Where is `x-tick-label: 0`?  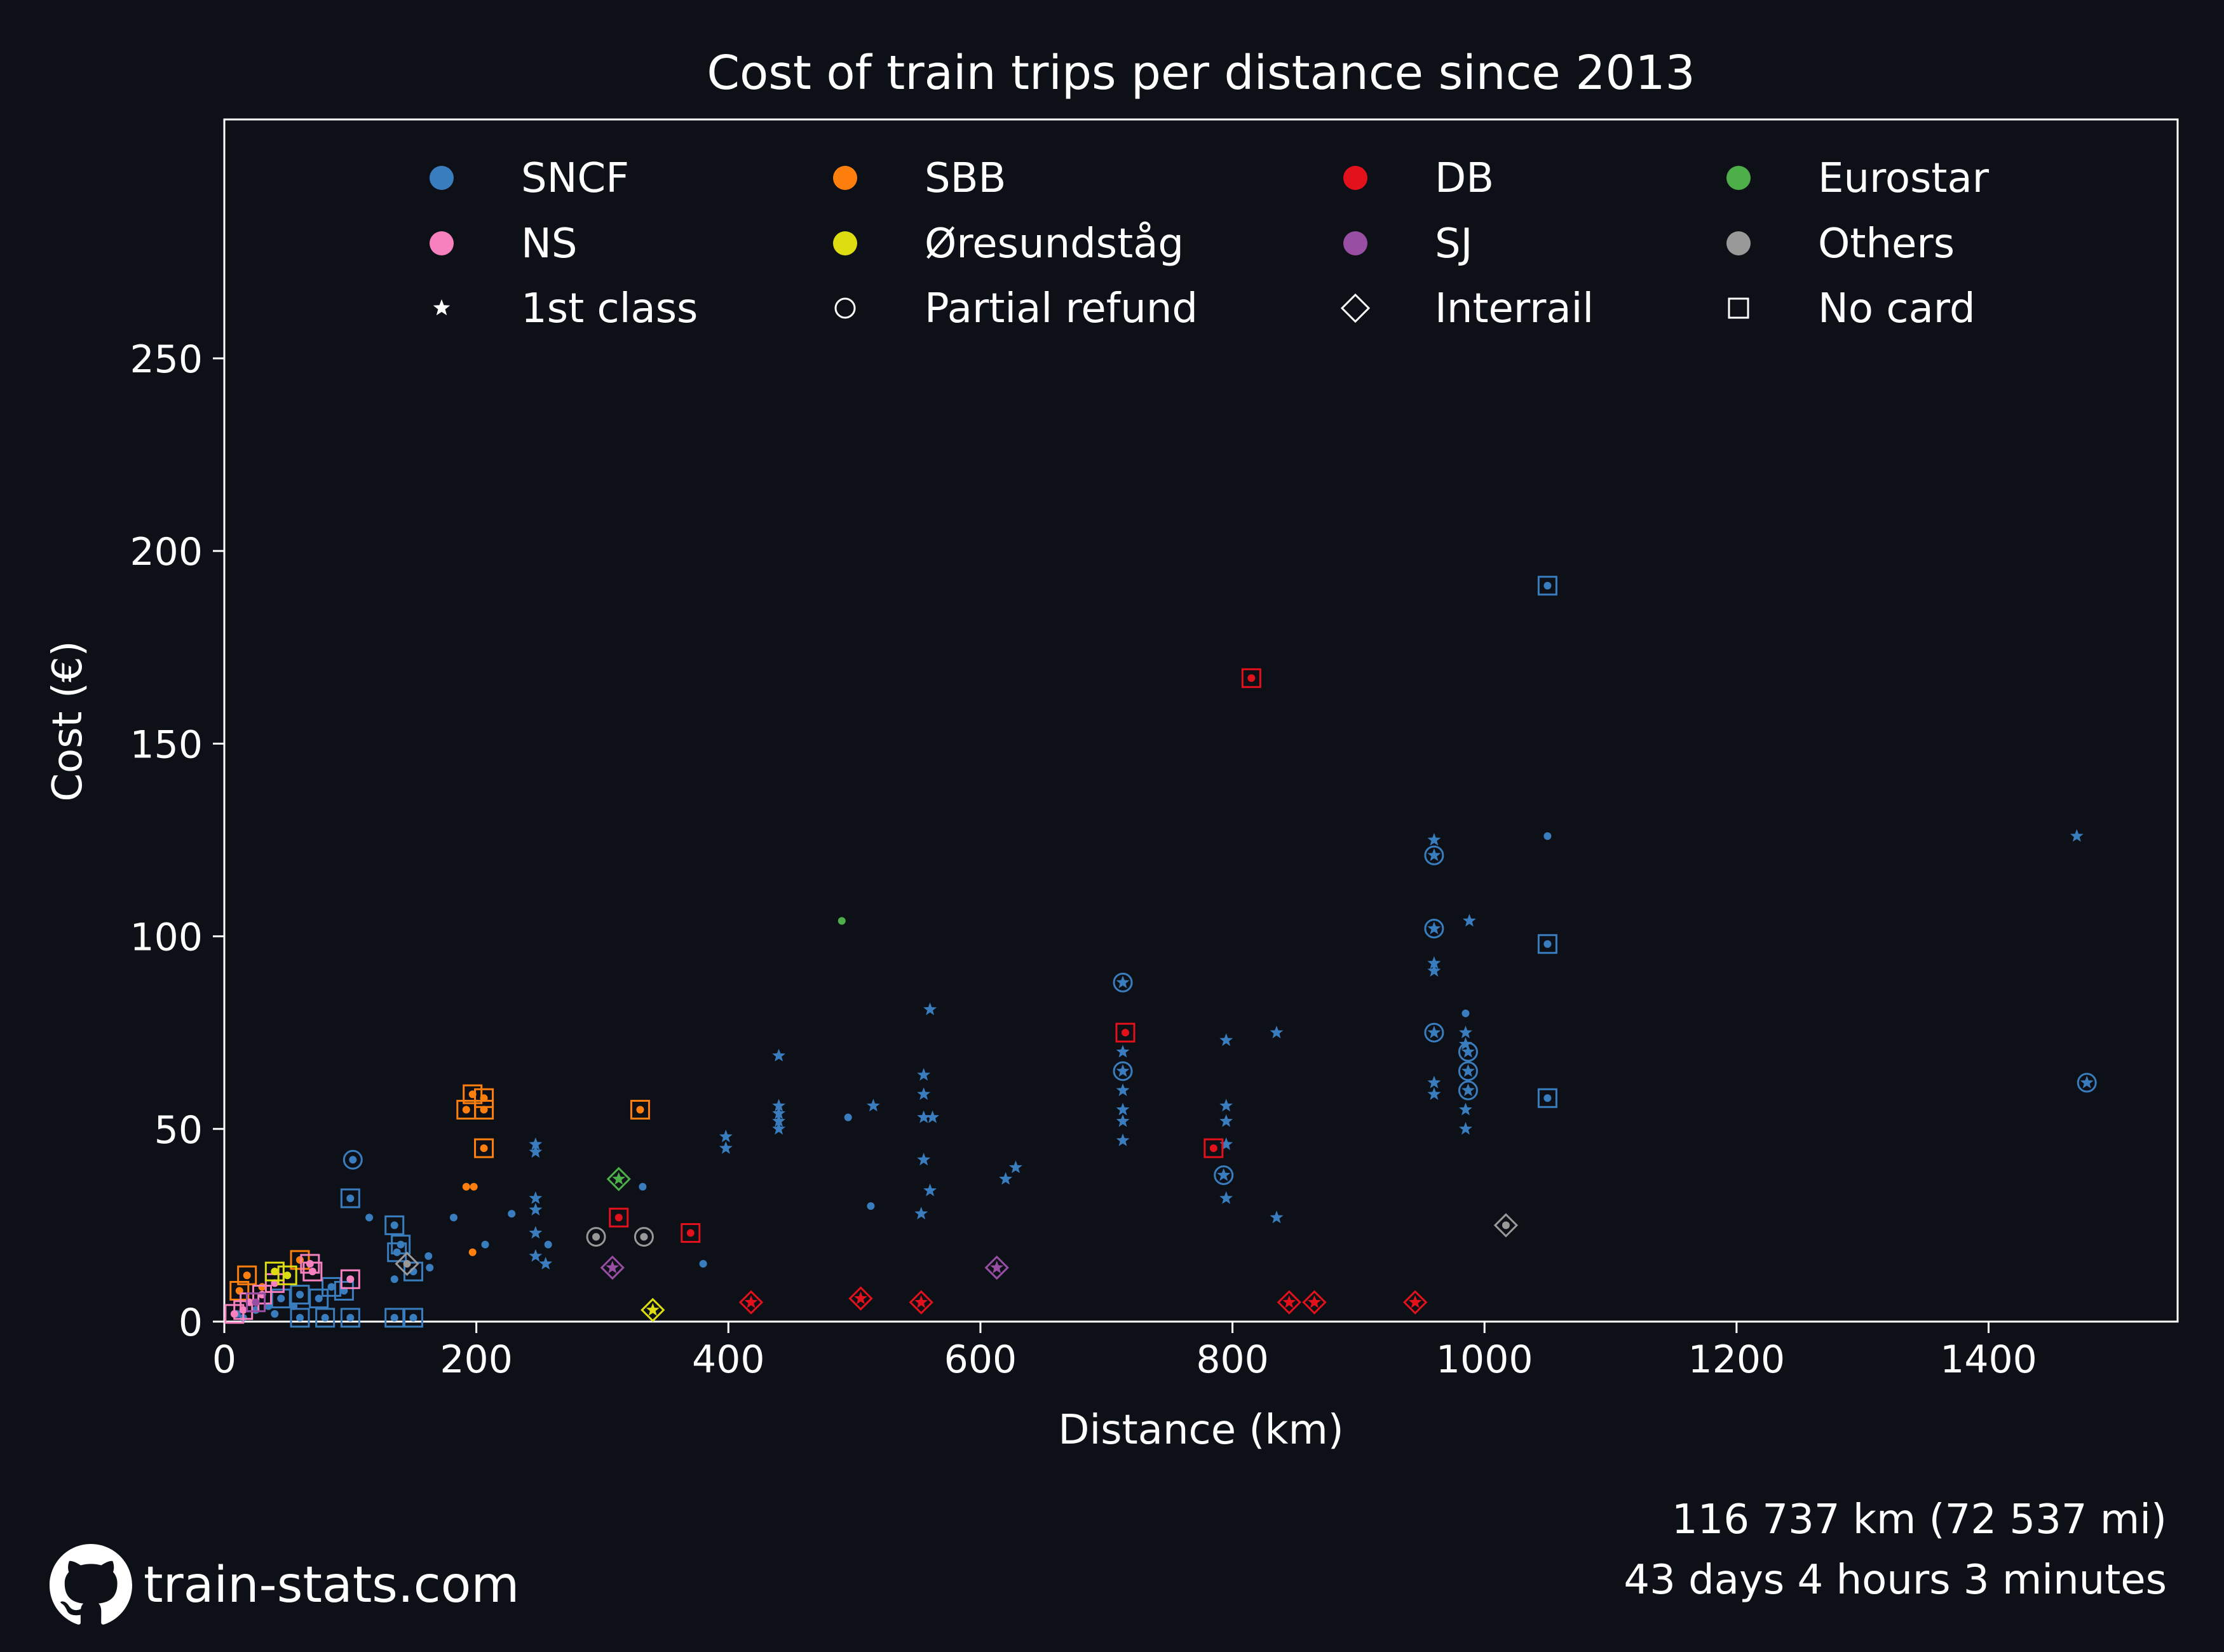
x-tick-label: 0 is located at coordinates (224, 1359).